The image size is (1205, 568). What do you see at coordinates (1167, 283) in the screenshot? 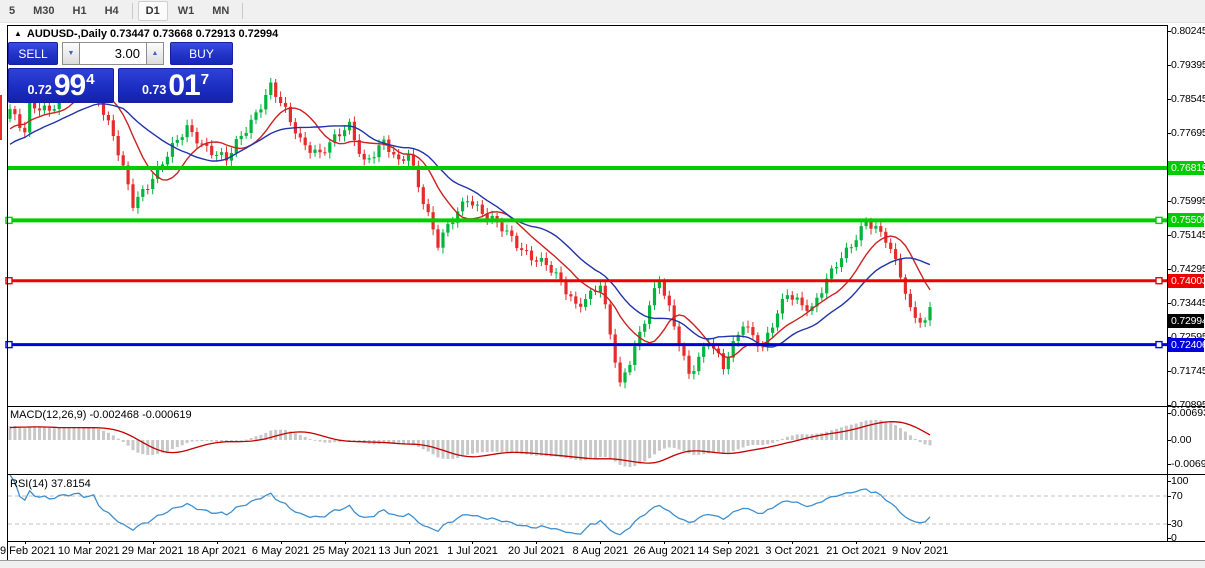
I see `price-axis-line` at bounding box center [1167, 283].